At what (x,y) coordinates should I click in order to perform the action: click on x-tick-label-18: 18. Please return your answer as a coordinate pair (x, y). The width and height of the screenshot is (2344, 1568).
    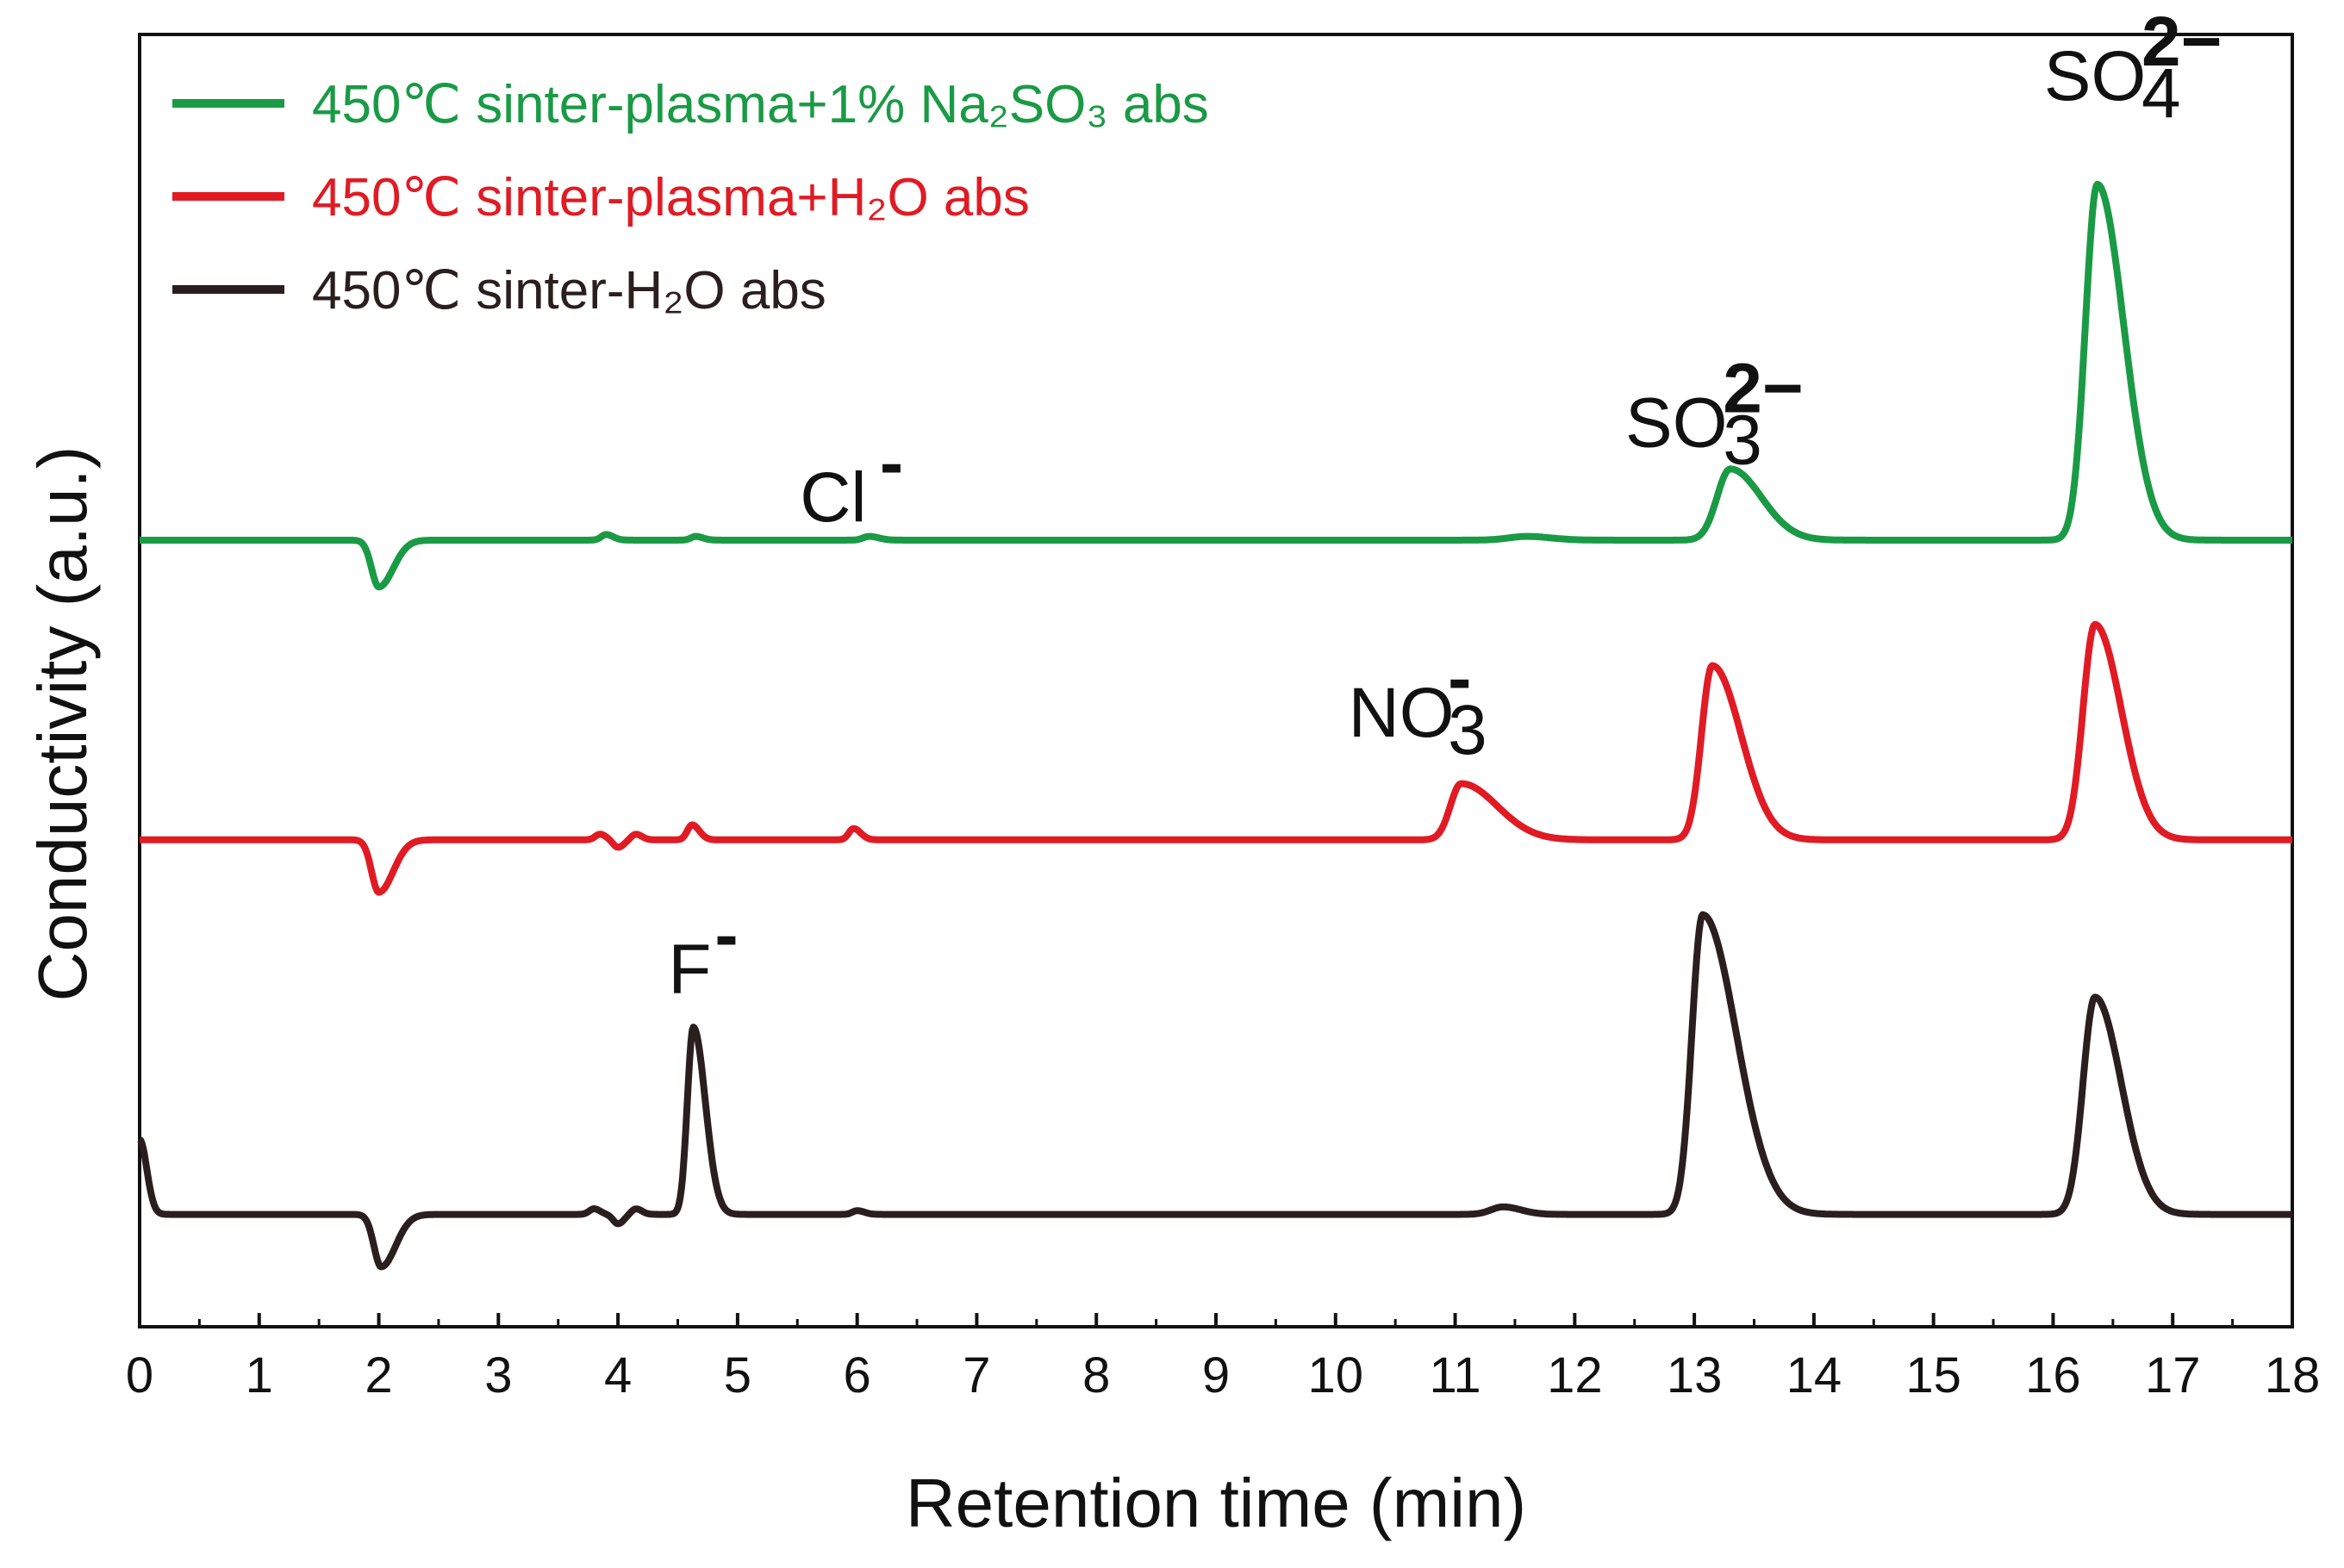
    Looking at the image, I should click on (2293, 1375).